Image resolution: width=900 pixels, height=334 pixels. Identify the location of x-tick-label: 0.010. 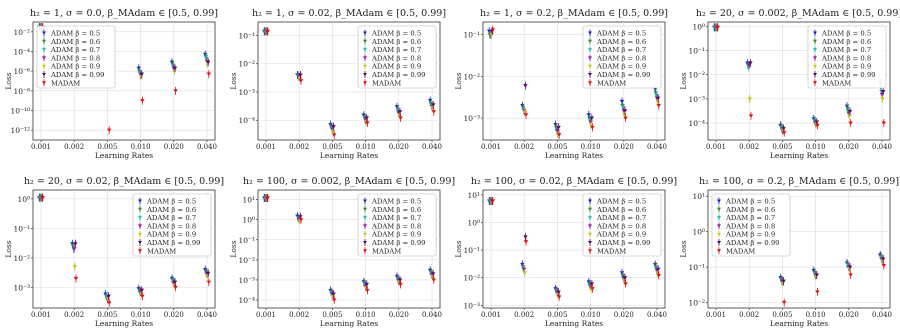
(141, 315).